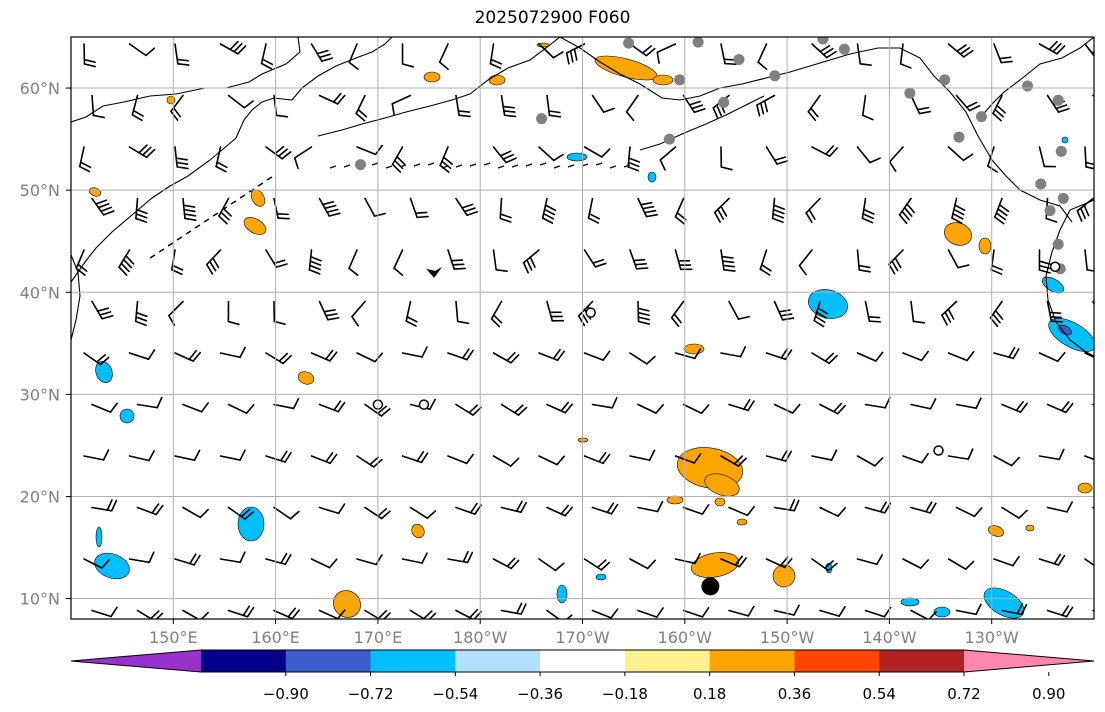 This screenshot has height=712, width=1105. I want to click on colorbar-tick-label: −0.36, so click(540, 694).